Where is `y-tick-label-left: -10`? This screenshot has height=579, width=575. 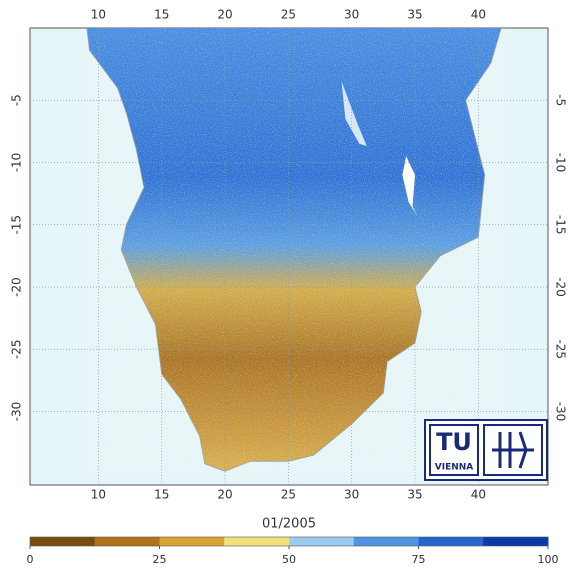 y-tick-label-left: -10 is located at coordinates (17, 163).